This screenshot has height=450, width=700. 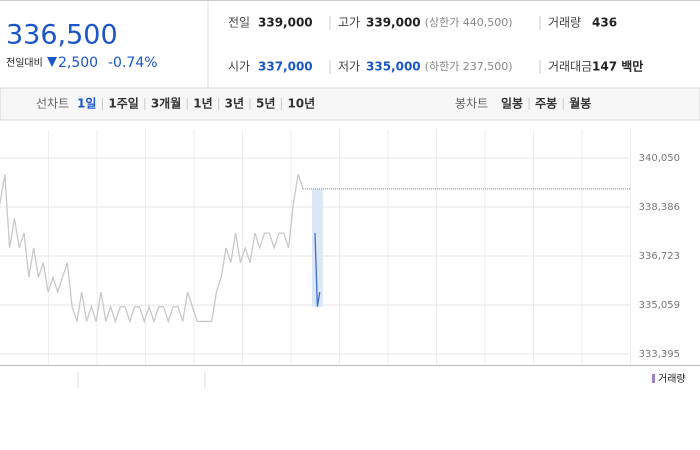 What do you see at coordinates (285, 67) in the screenshot?
I see `info-value: 337,000` at bounding box center [285, 67].